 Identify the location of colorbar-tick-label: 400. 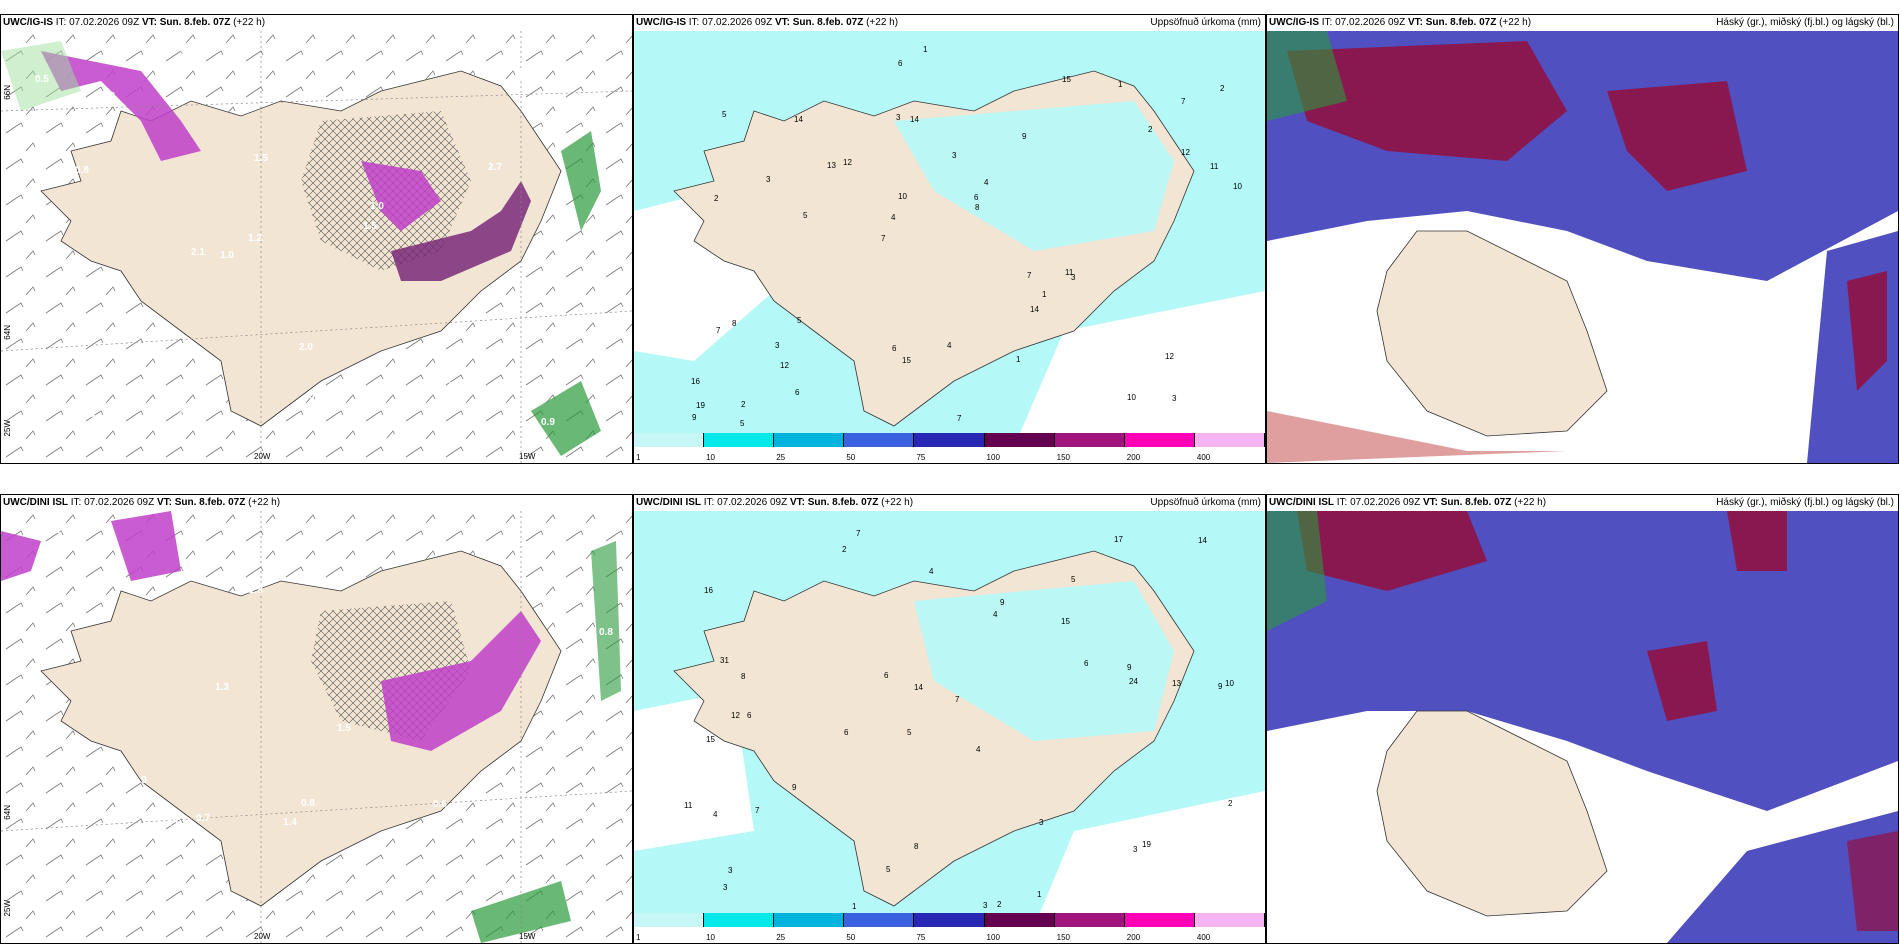
(1203, 457).